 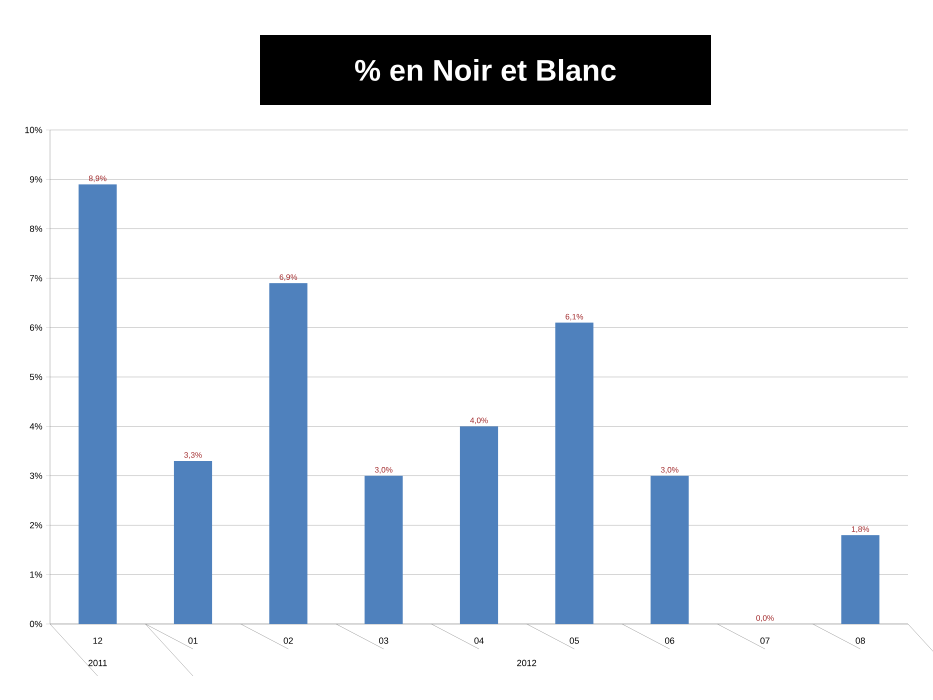 What do you see at coordinates (36, 327) in the screenshot?
I see `y-tick-label: 6%` at bounding box center [36, 327].